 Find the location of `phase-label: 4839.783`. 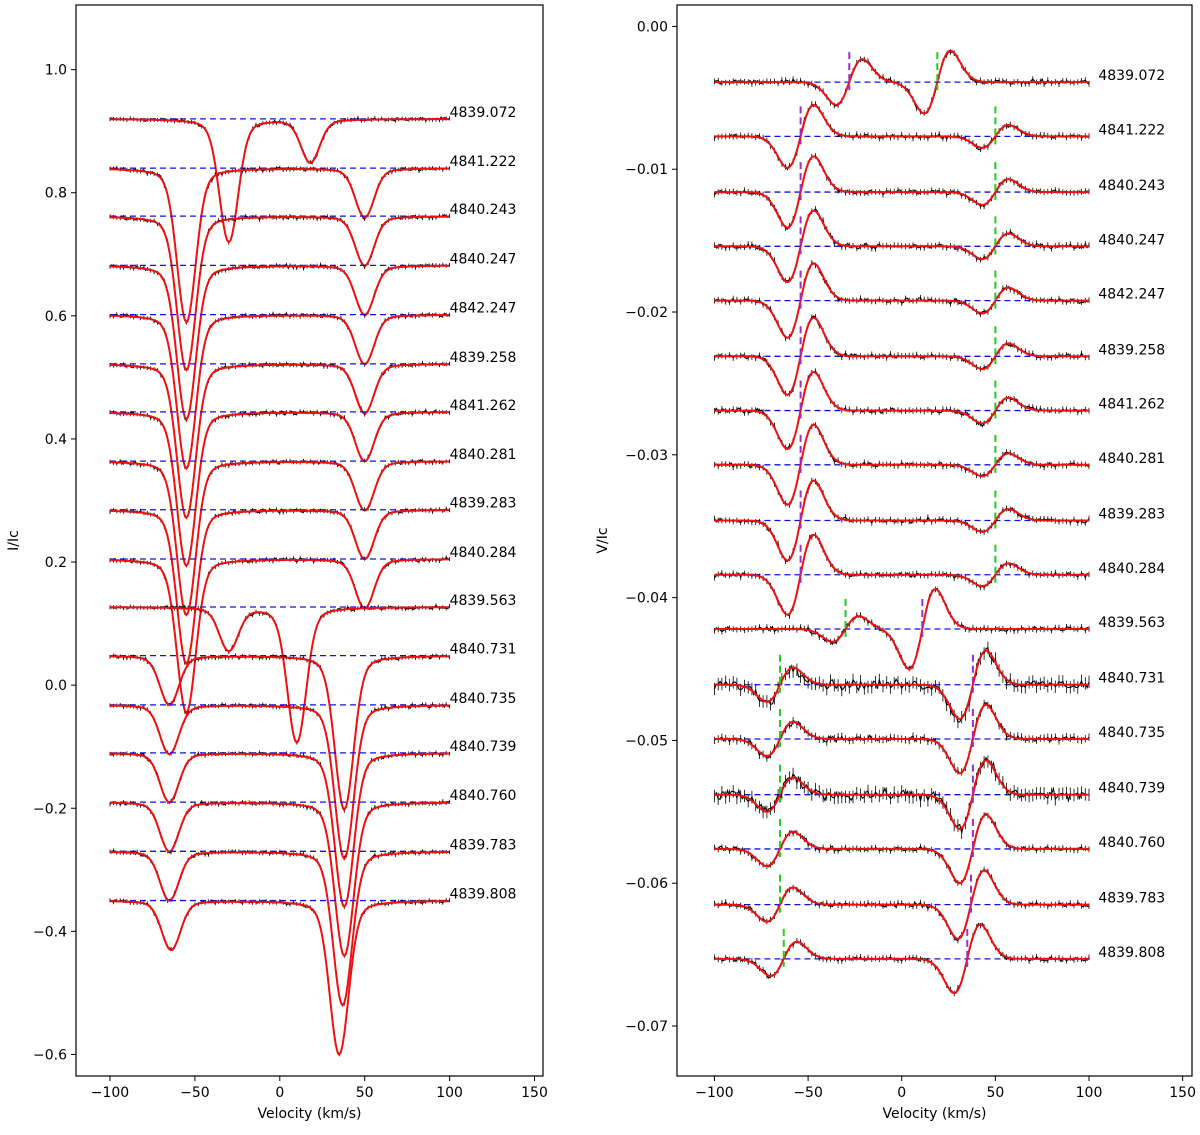

phase-label: 4839.783 is located at coordinates (483, 845).